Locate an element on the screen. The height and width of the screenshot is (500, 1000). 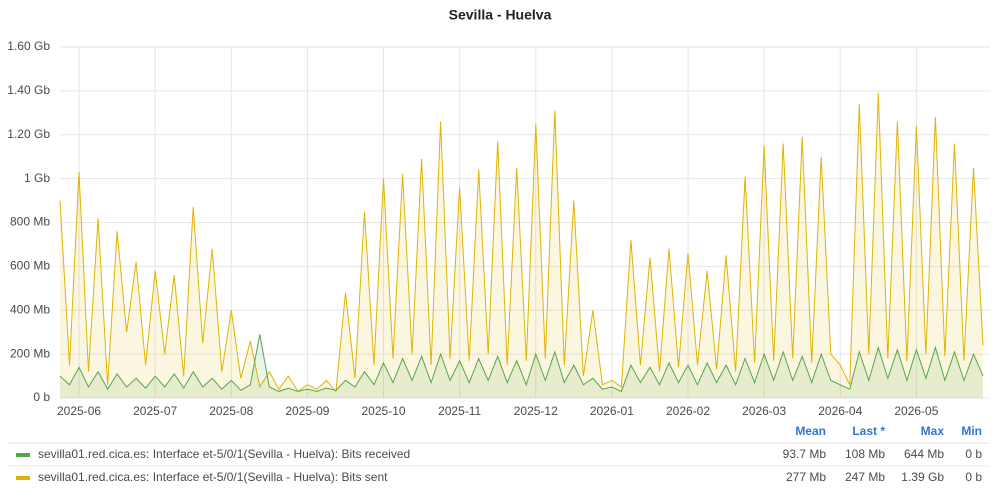
x-tick-label: 2026-04 is located at coordinates (840, 411).